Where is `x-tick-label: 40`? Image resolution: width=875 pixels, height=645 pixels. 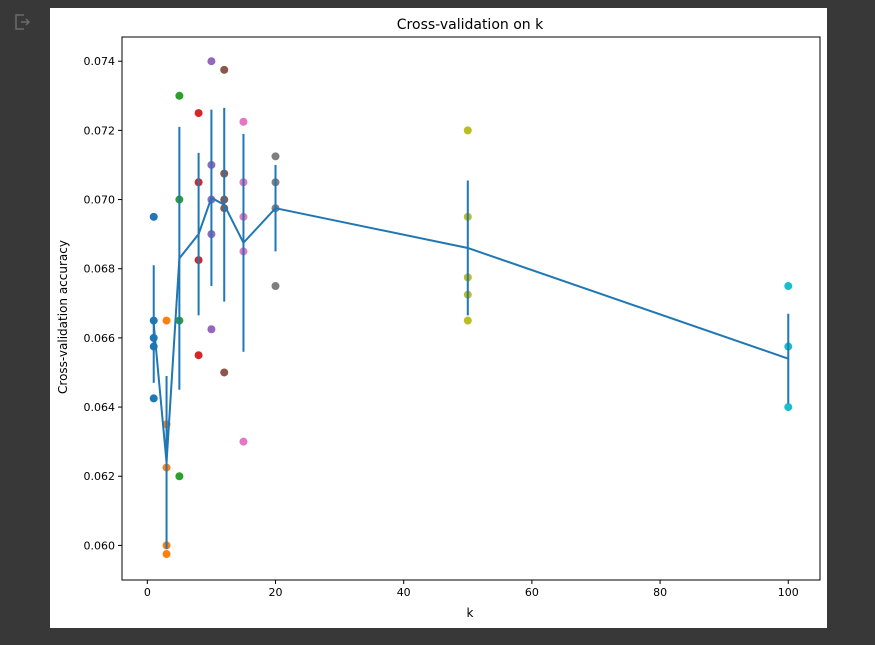 x-tick-label: 40 is located at coordinates (404, 592).